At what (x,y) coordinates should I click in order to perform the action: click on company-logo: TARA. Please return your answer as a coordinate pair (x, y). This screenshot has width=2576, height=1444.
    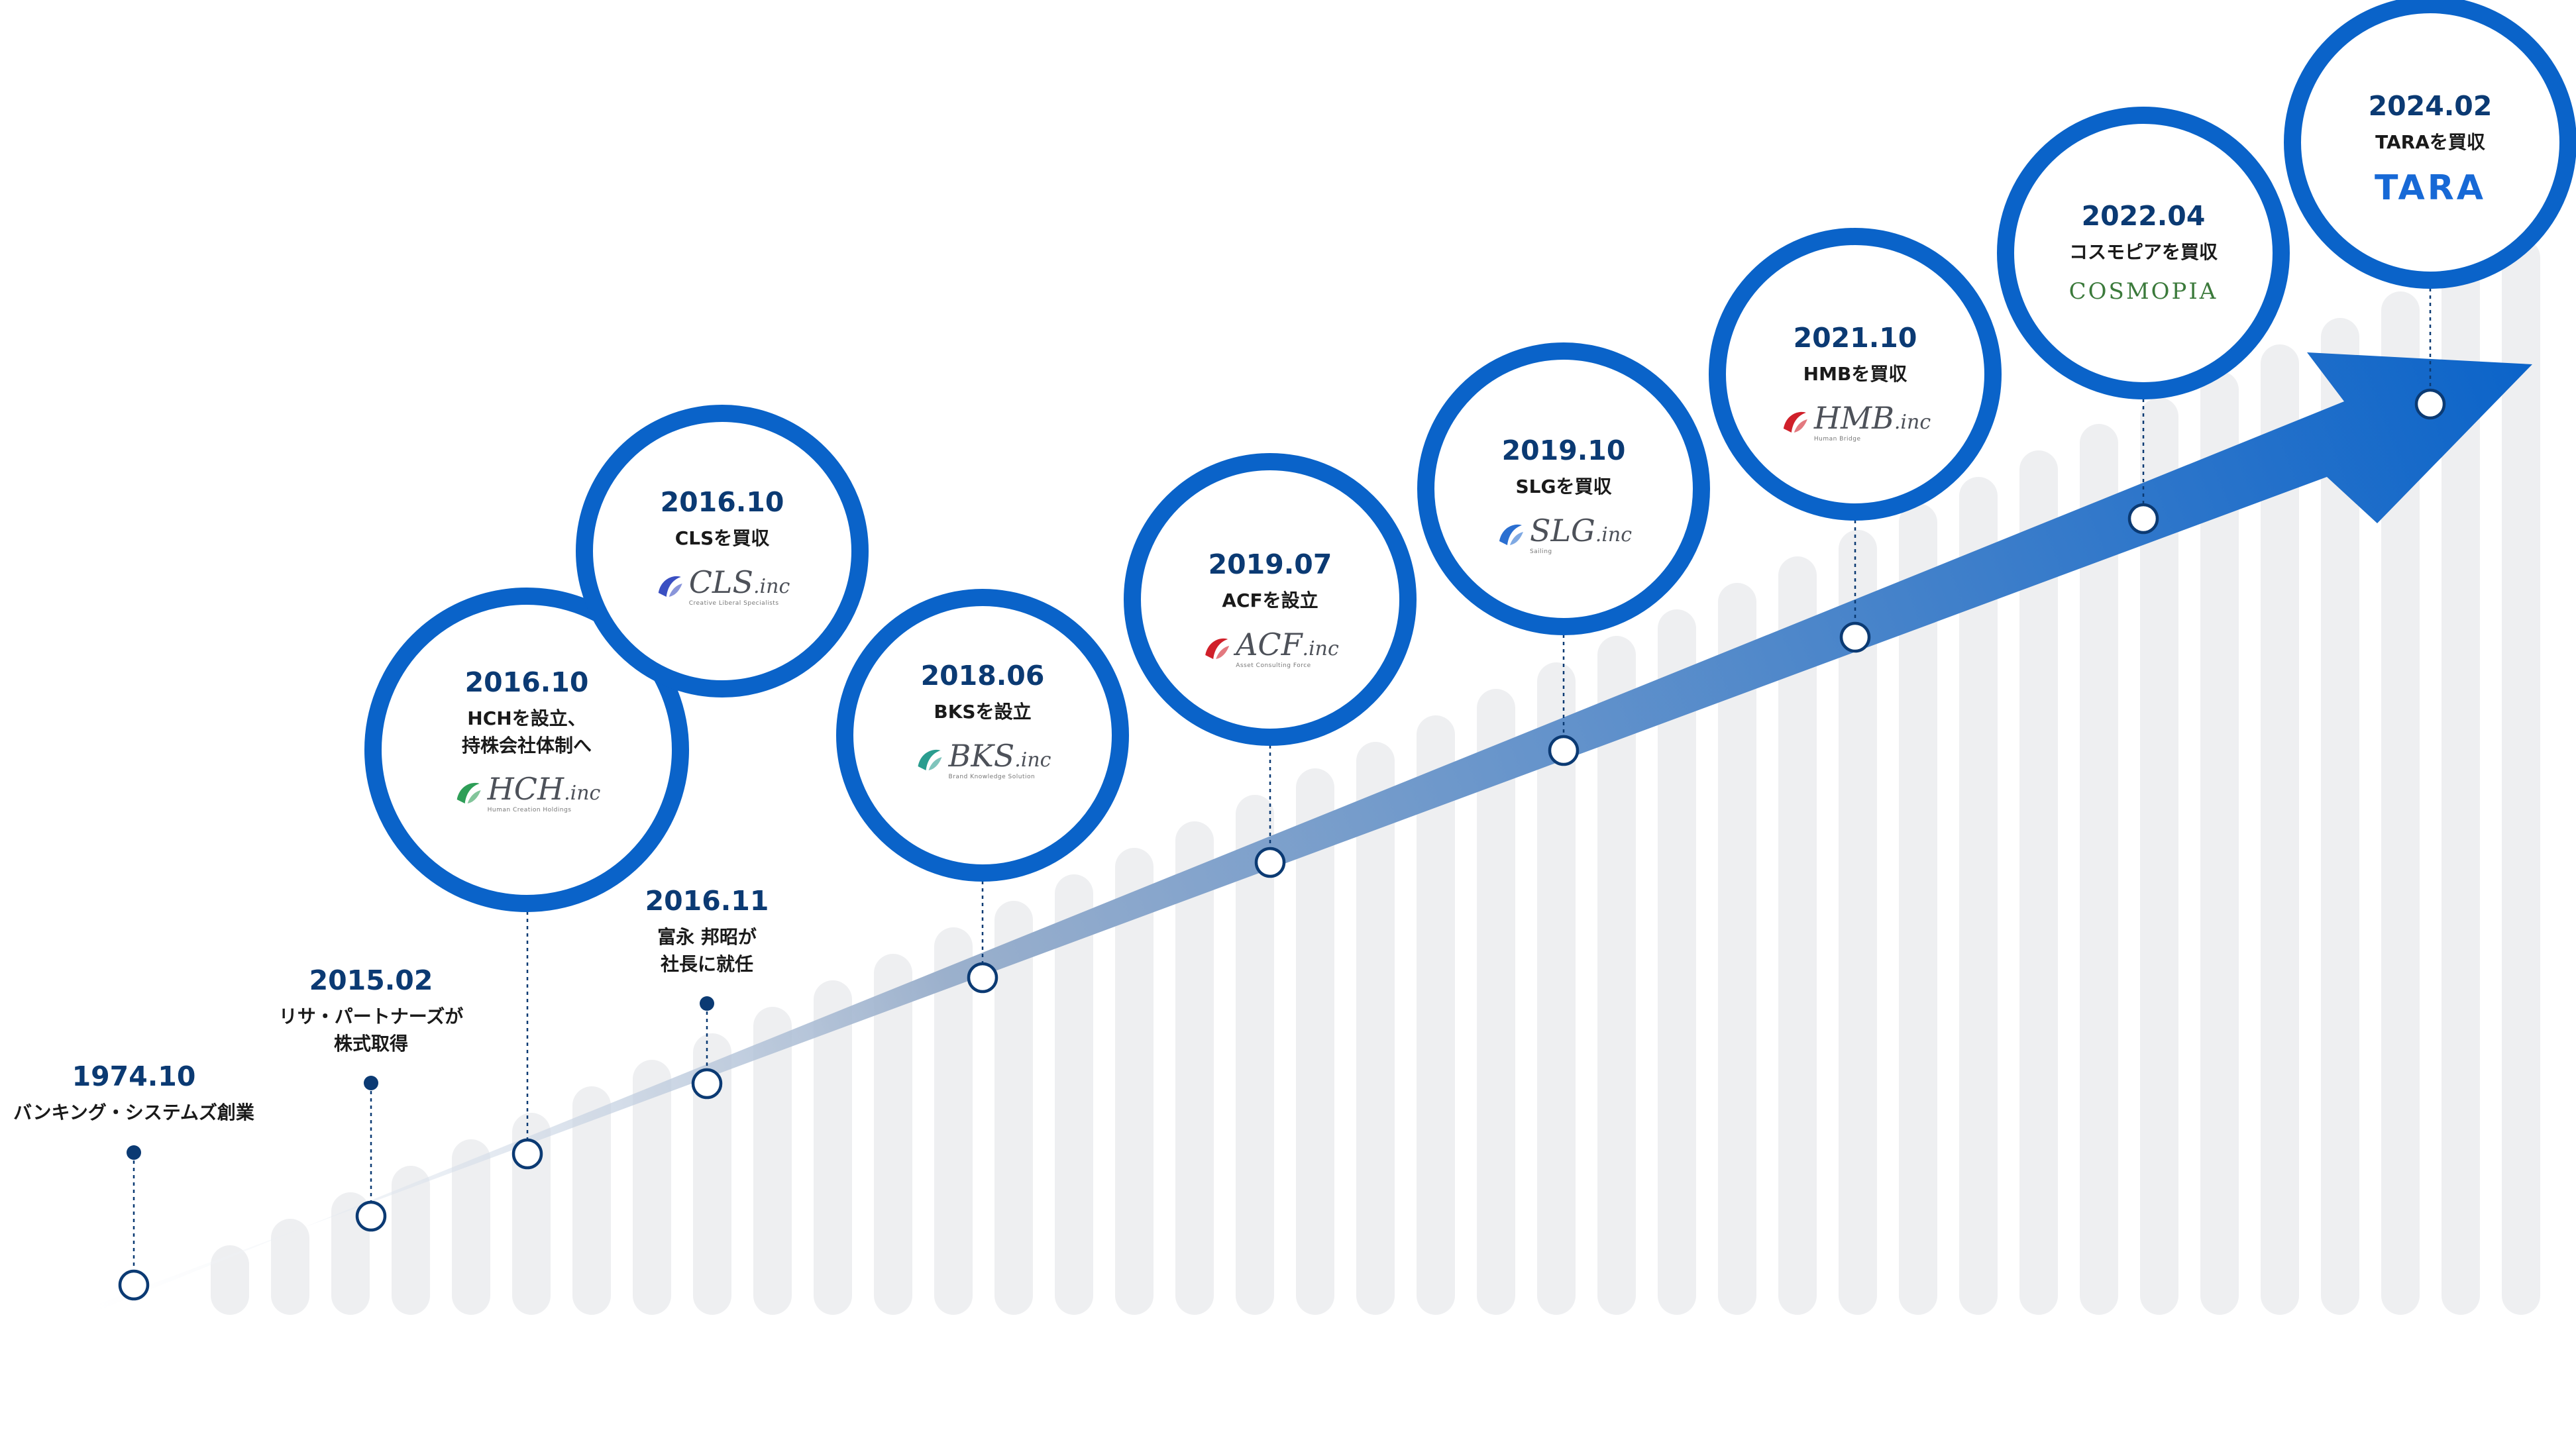
    Looking at the image, I should click on (2431, 188).